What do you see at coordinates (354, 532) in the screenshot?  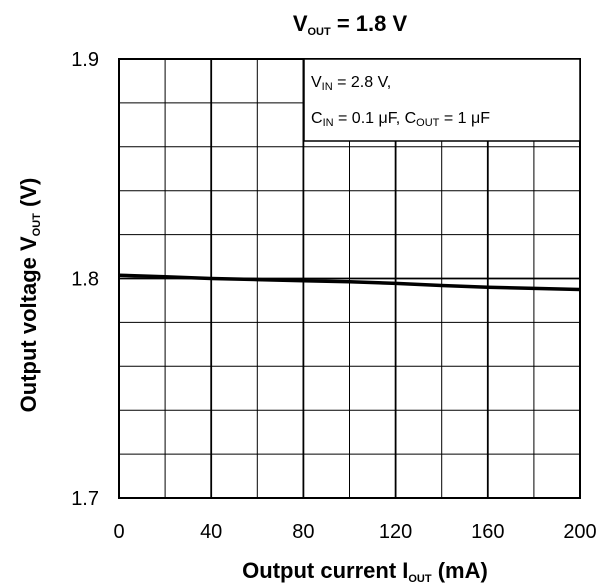 I see `x-tick-labels: 0 40 80 120 160 200` at bounding box center [354, 532].